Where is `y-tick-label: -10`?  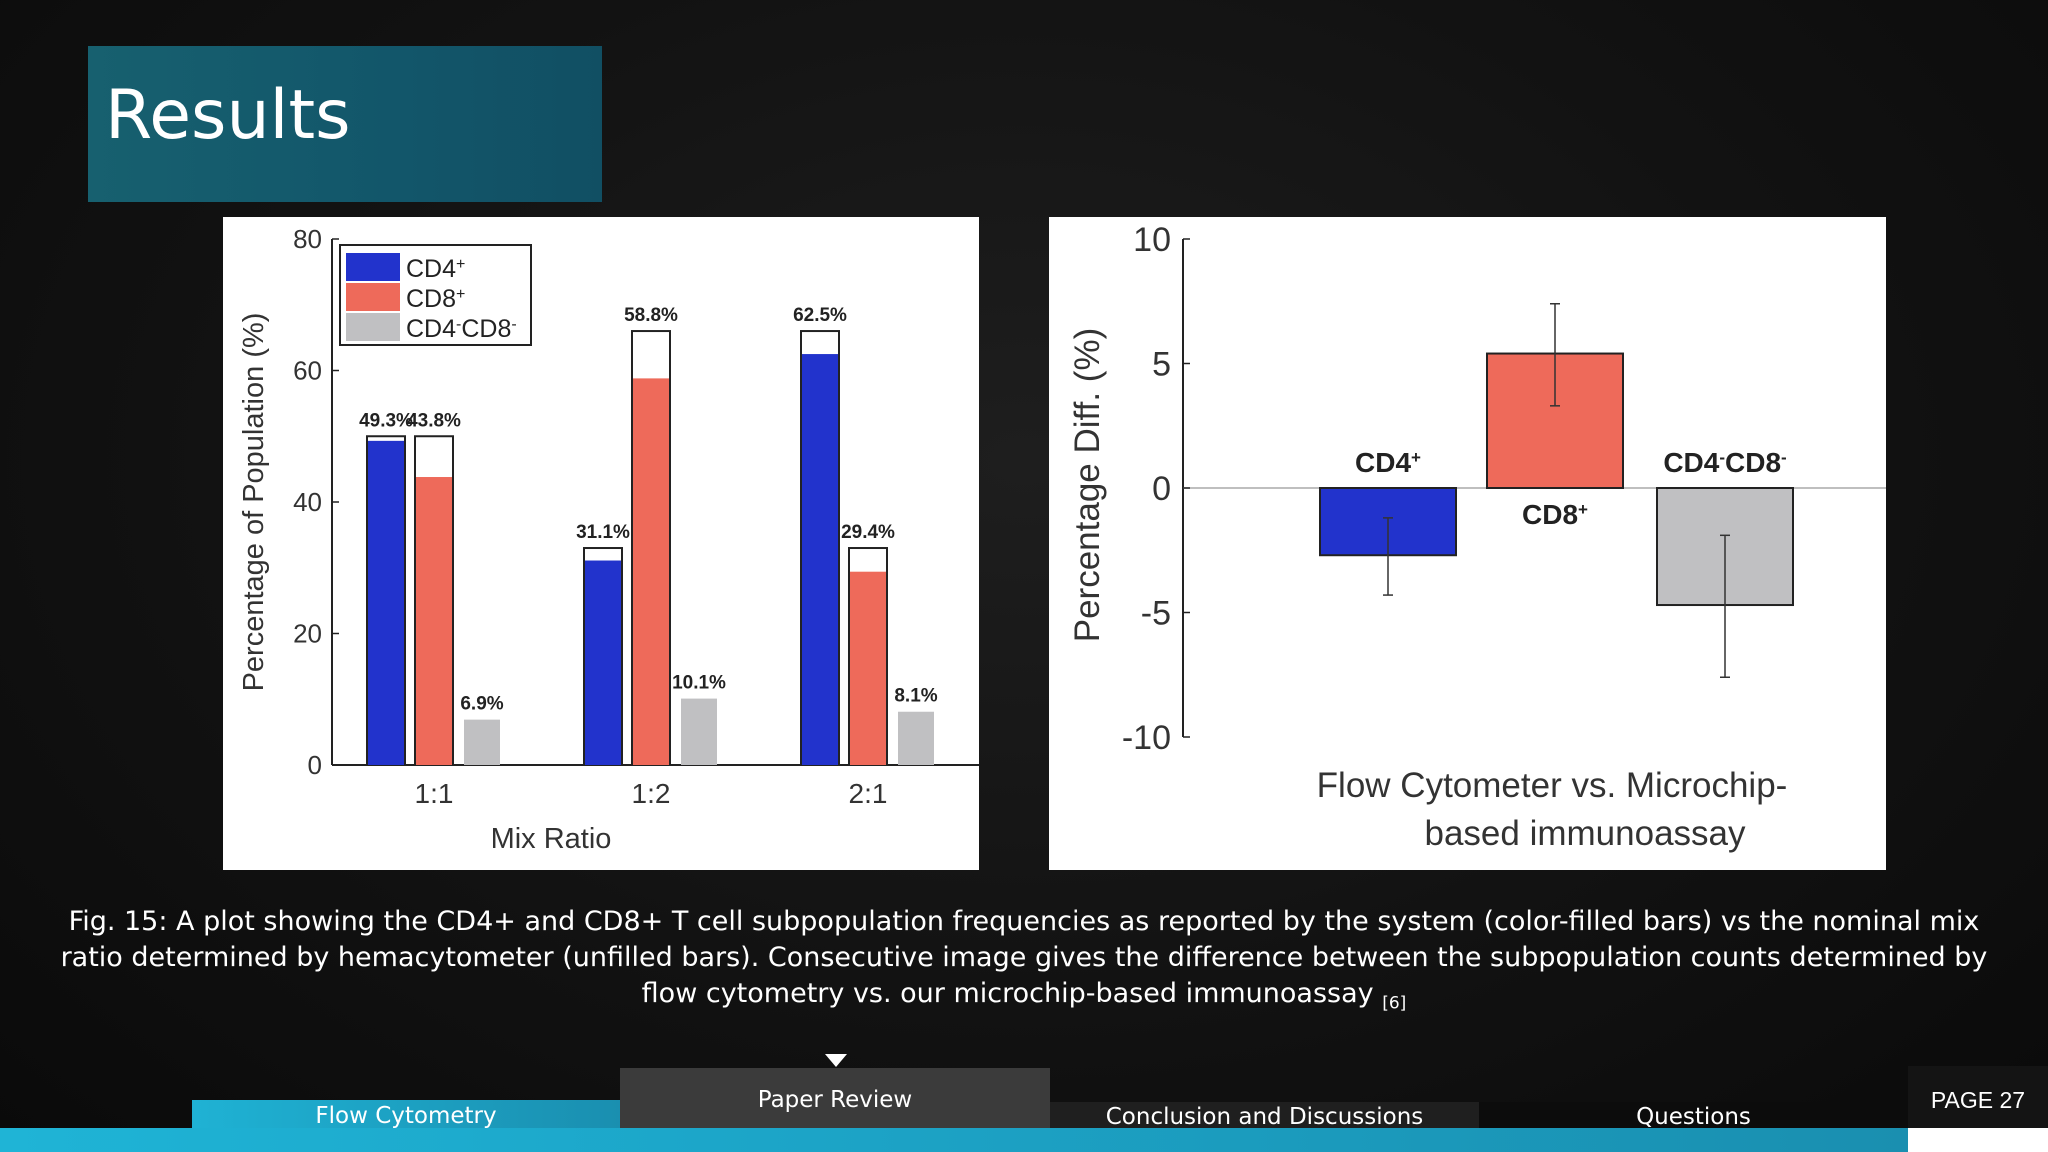
y-tick-label: -10 is located at coordinates (1146, 738).